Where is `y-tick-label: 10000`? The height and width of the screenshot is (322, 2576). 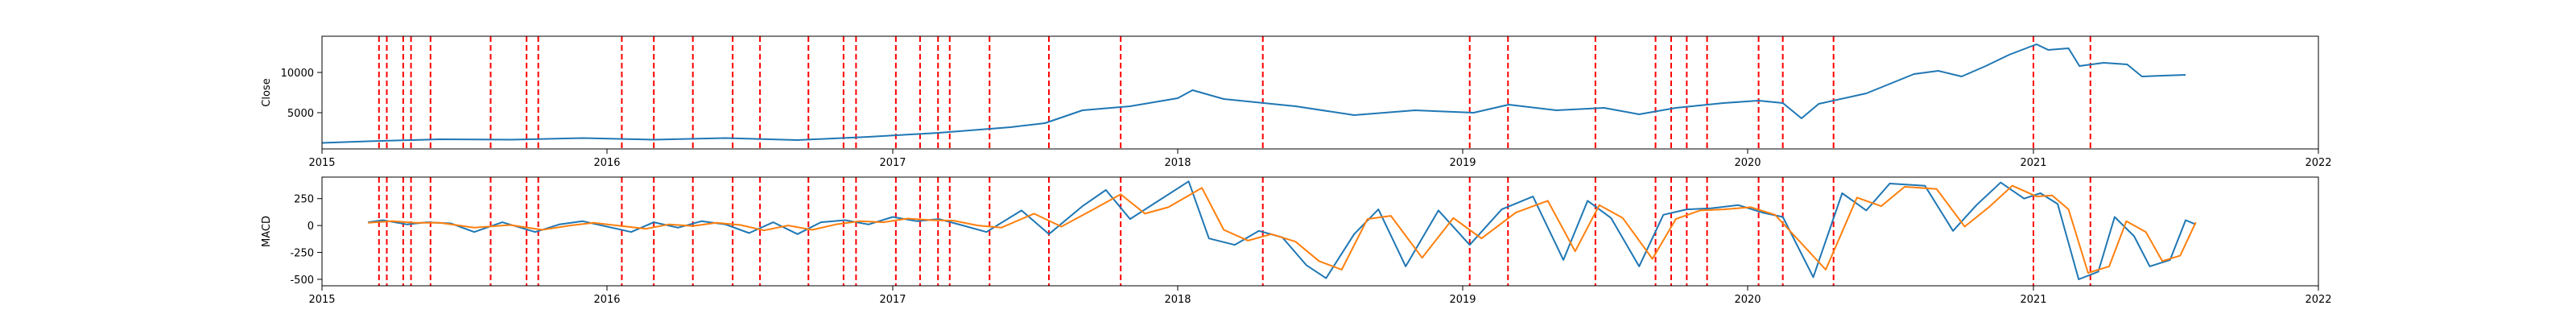
y-tick-label: 10000 is located at coordinates (297, 74).